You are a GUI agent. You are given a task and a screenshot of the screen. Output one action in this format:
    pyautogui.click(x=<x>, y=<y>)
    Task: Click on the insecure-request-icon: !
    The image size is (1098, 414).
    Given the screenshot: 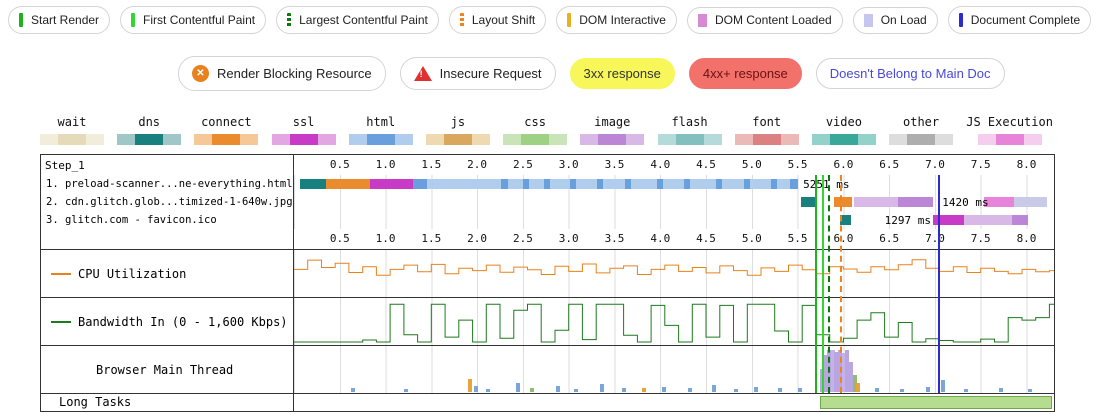 What is the action you would take?
    pyautogui.click(x=422, y=73)
    